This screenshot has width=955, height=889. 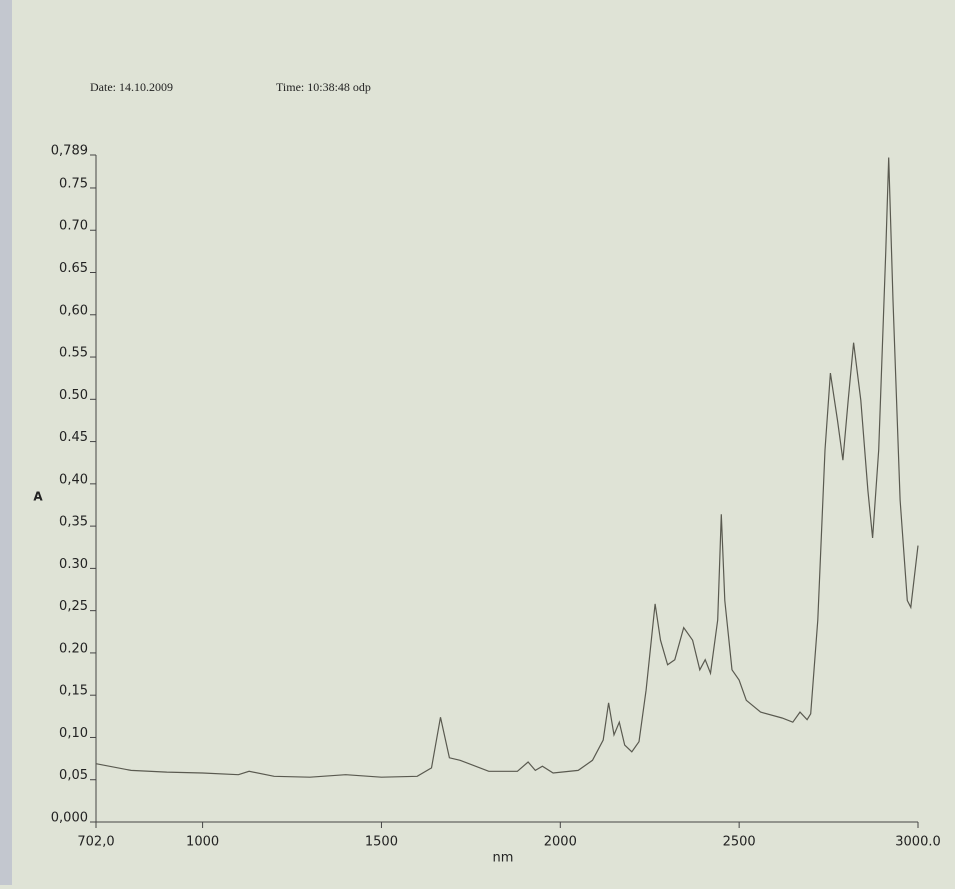 I want to click on y-tick-label: 0.20, so click(x=73, y=648).